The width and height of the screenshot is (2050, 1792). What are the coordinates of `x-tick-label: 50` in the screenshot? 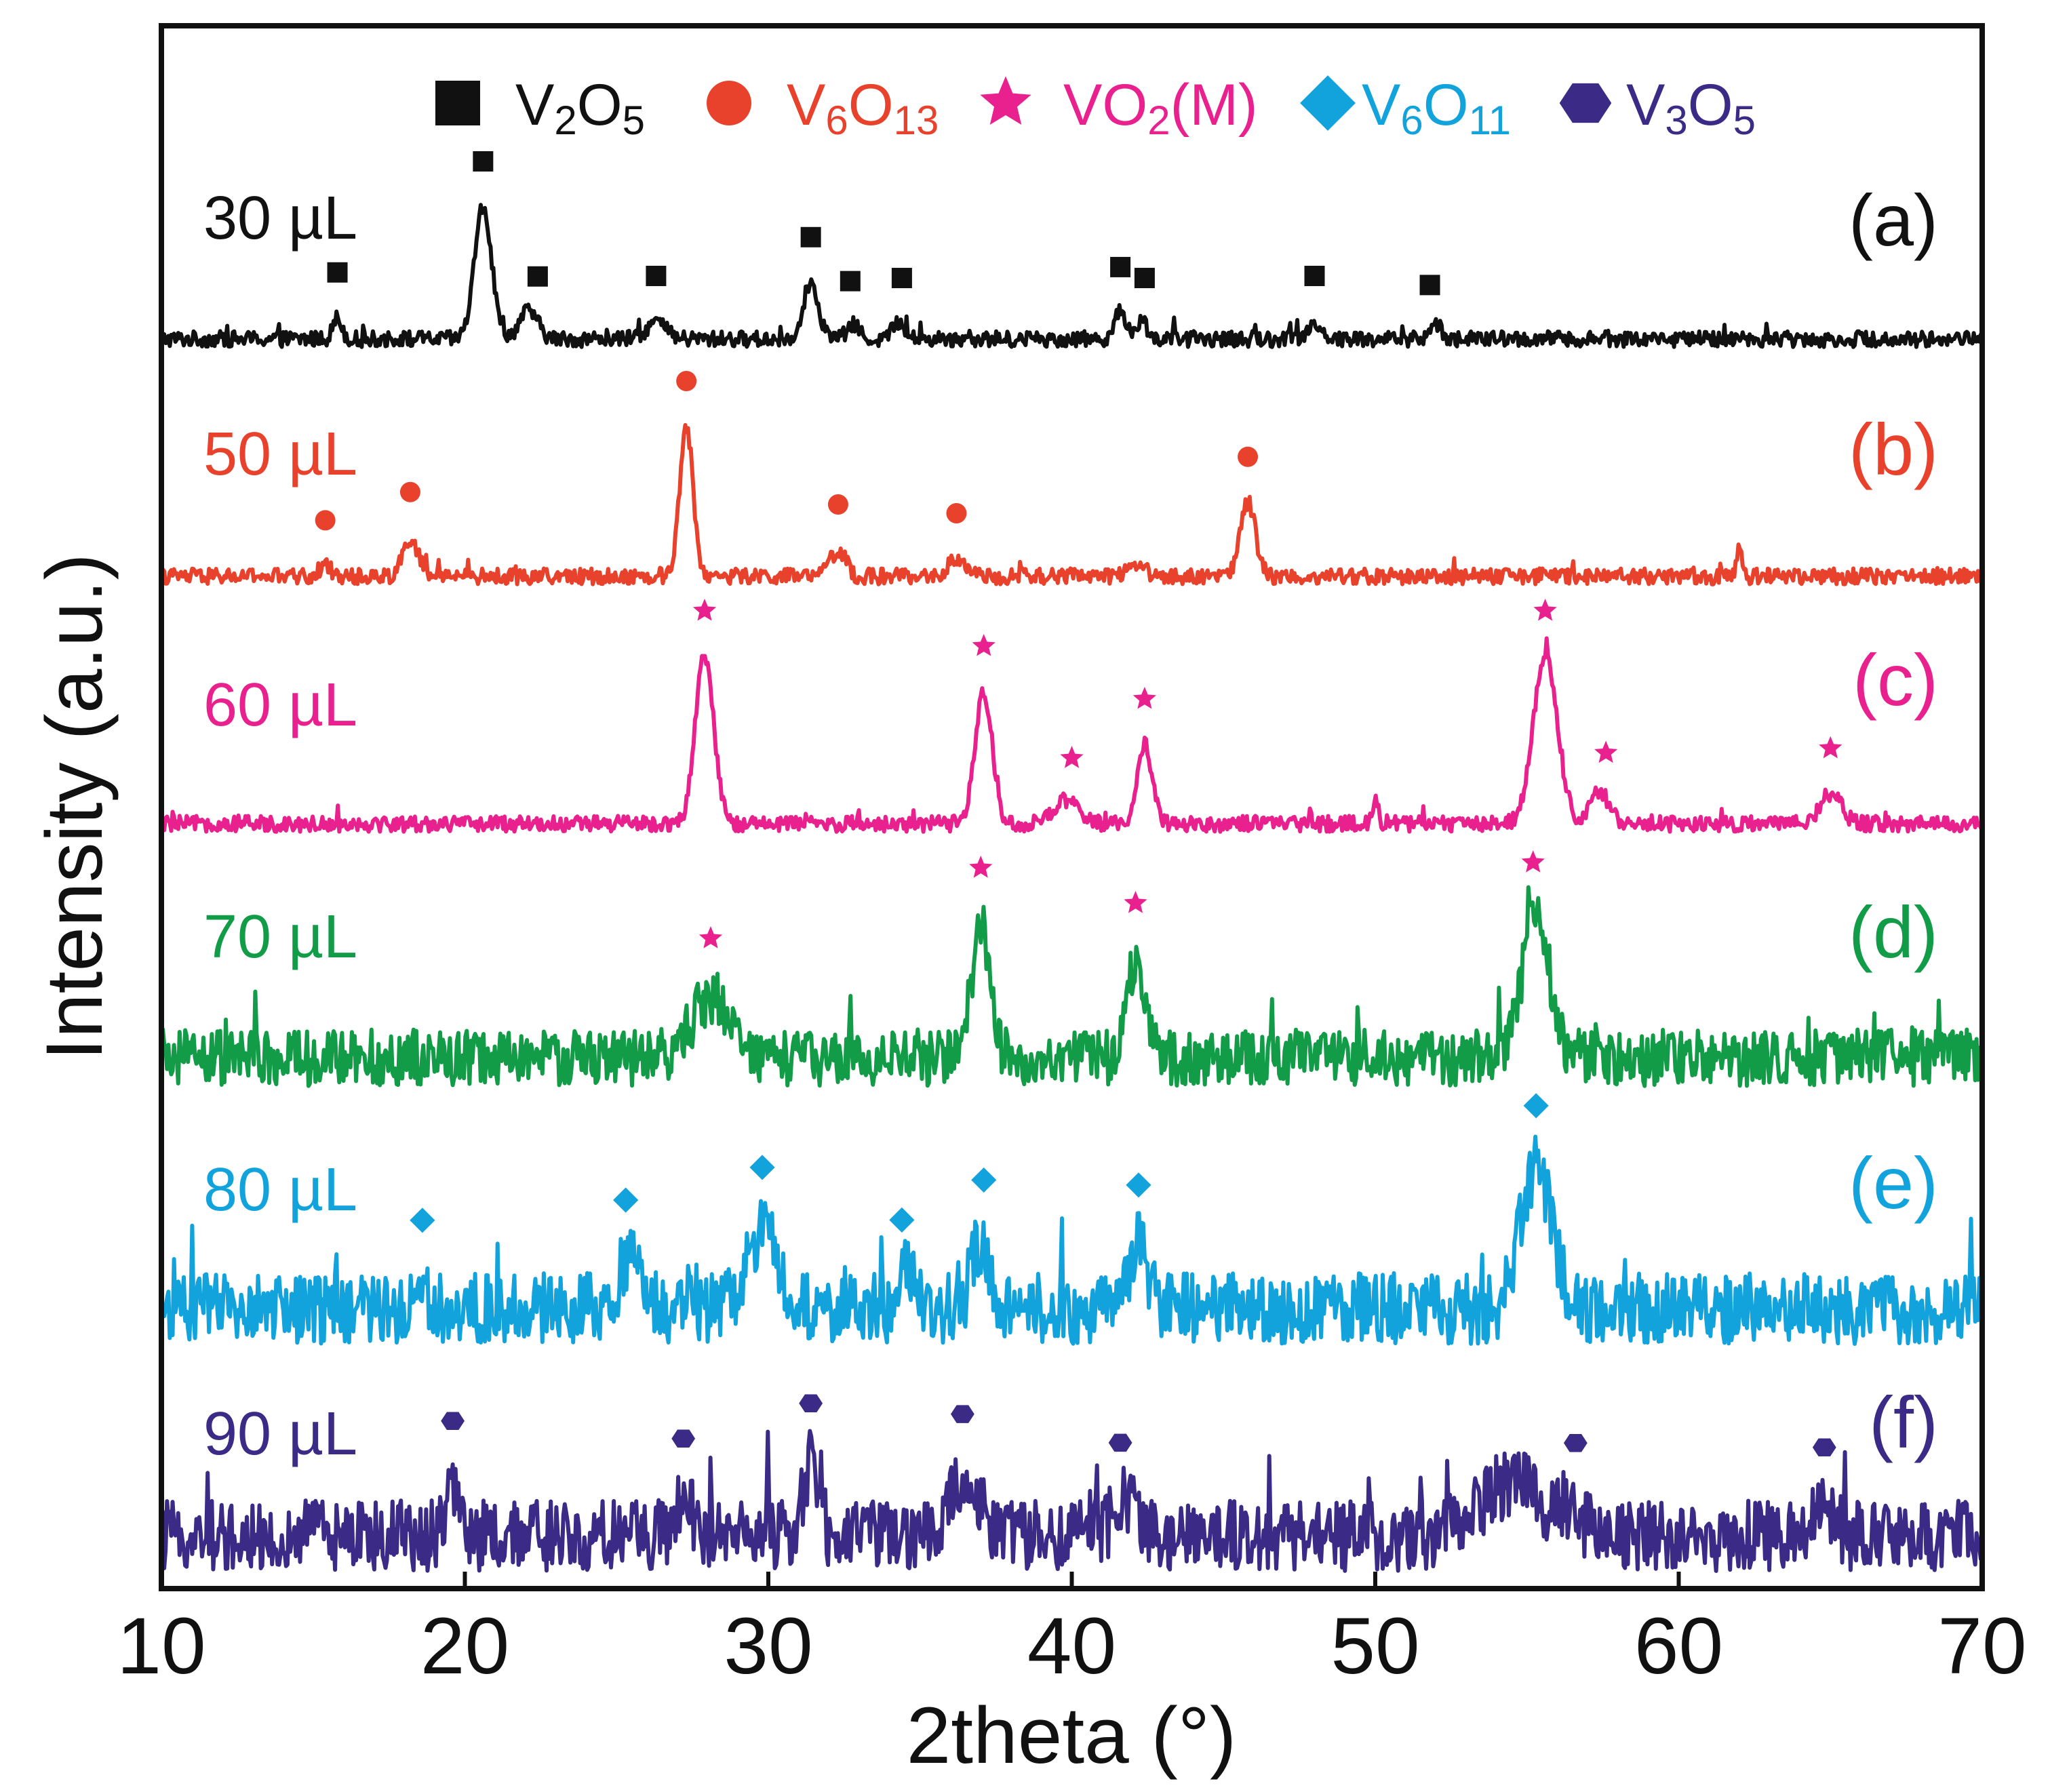 It's located at (1374, 1646).